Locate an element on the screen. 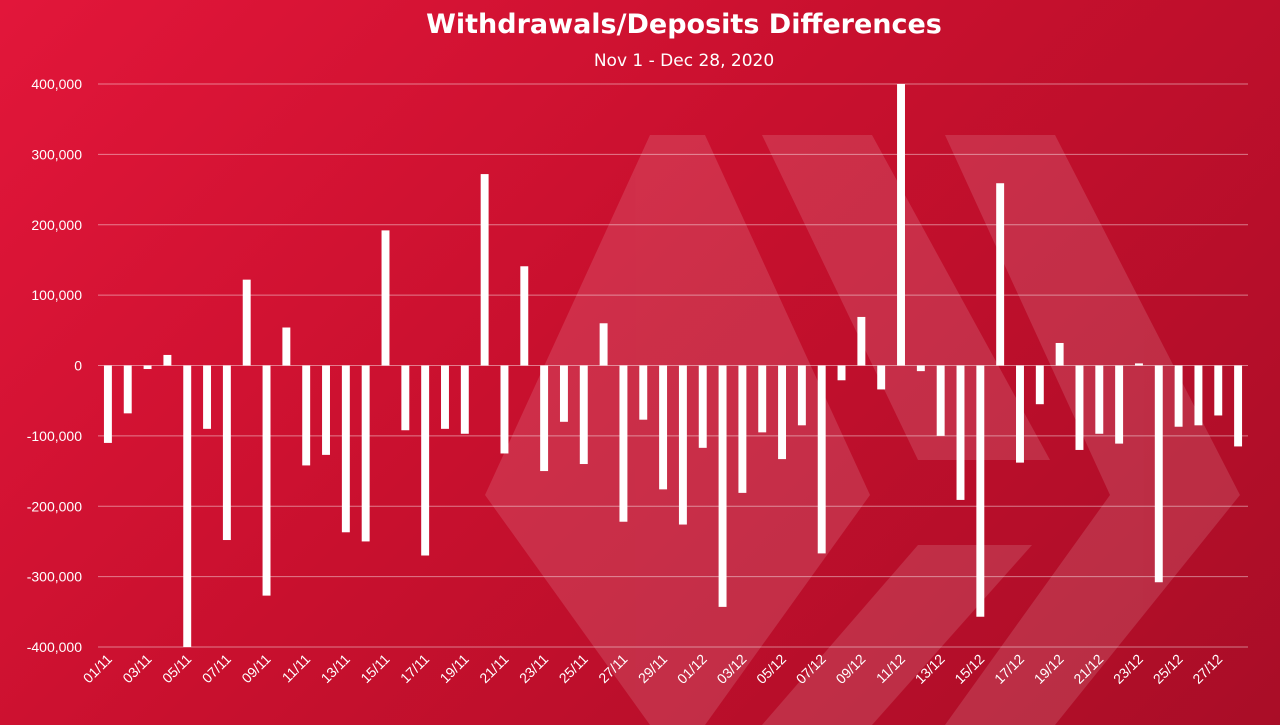  y-tick-label: 0 is located at coordinates (78, 366).